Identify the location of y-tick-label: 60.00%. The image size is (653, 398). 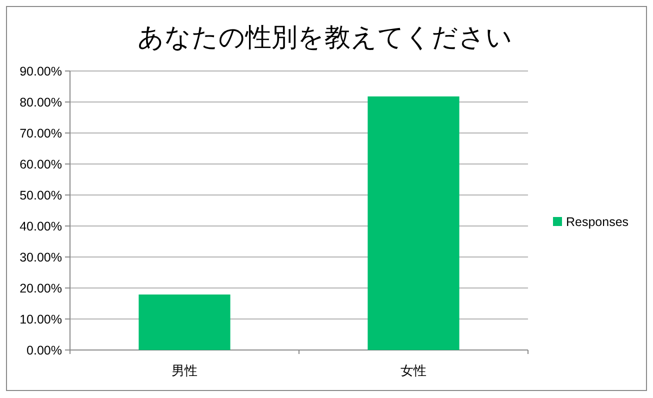
(41, 165).